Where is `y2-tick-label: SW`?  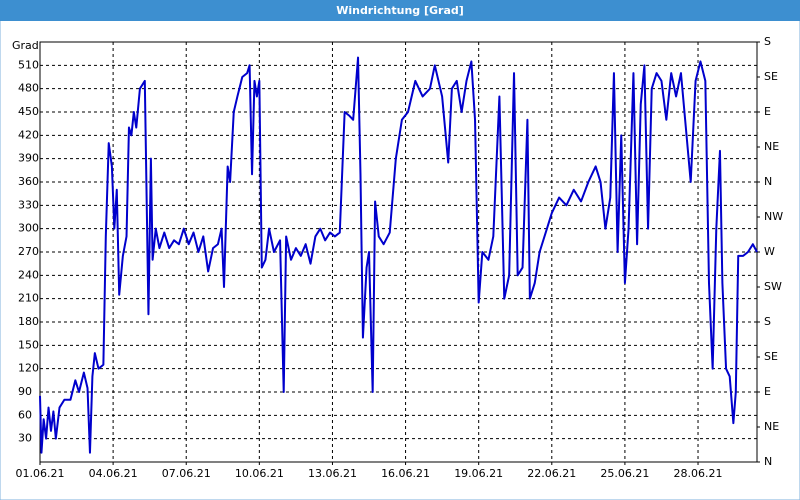
y2-tick-label: SW is located at coordinates (773, 286).